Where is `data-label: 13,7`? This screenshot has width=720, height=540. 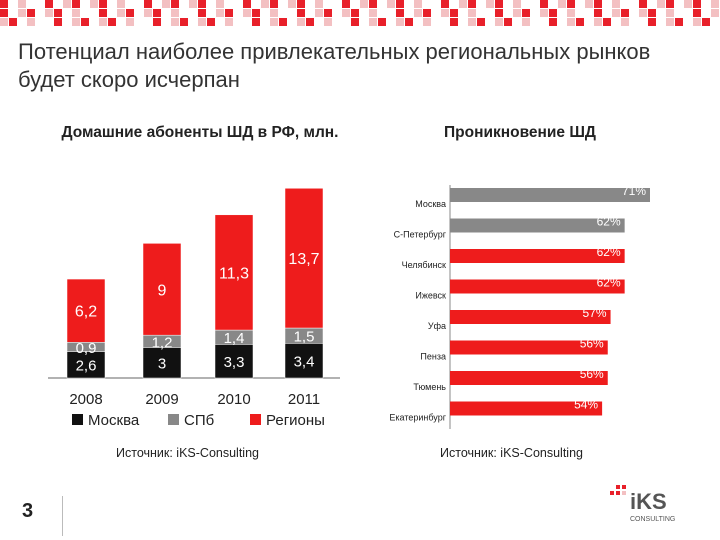
data-label: 13,7 is located at coordinates (303, 259).